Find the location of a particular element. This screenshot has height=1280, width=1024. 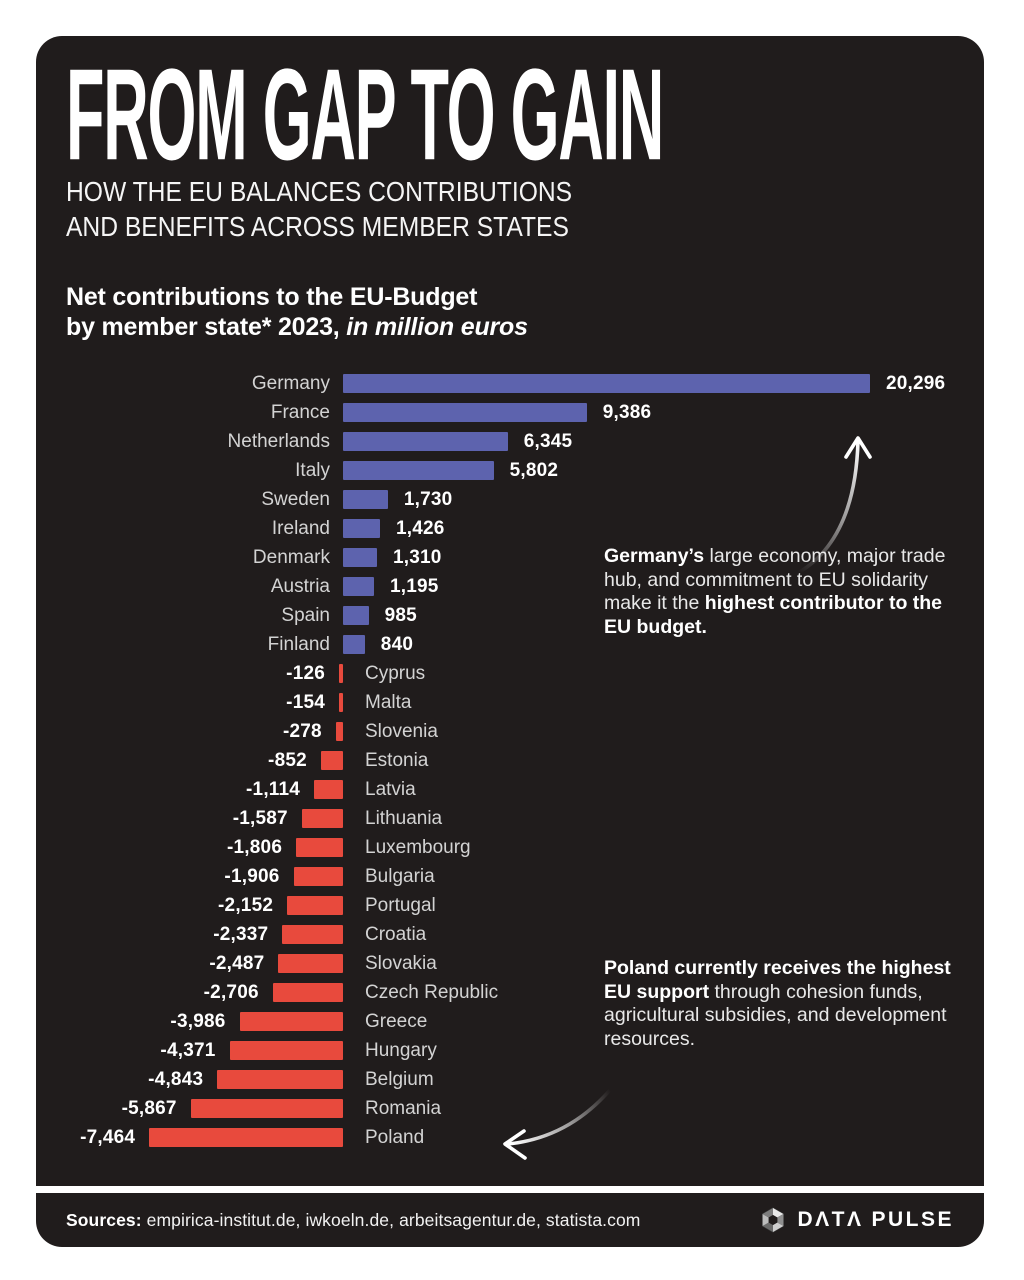

country-label-poland: Poland is located at coordinates (395, 1137).